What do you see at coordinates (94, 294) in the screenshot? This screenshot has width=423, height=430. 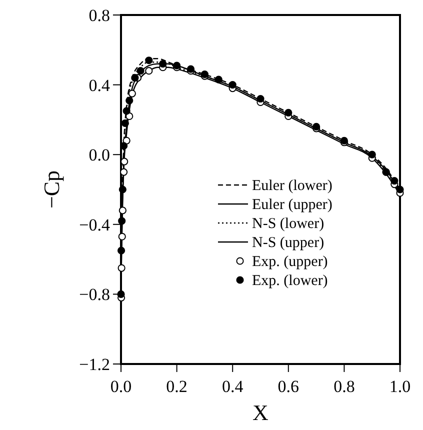 I see `y-tick-label: −0.8` at bounding box center [94, 294].